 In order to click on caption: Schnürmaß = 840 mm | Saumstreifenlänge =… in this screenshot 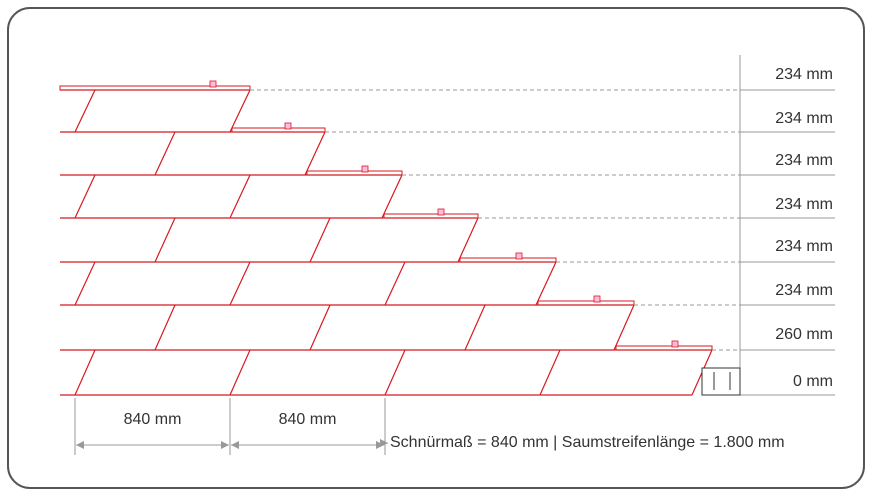, I will do `click(587, 442)`.